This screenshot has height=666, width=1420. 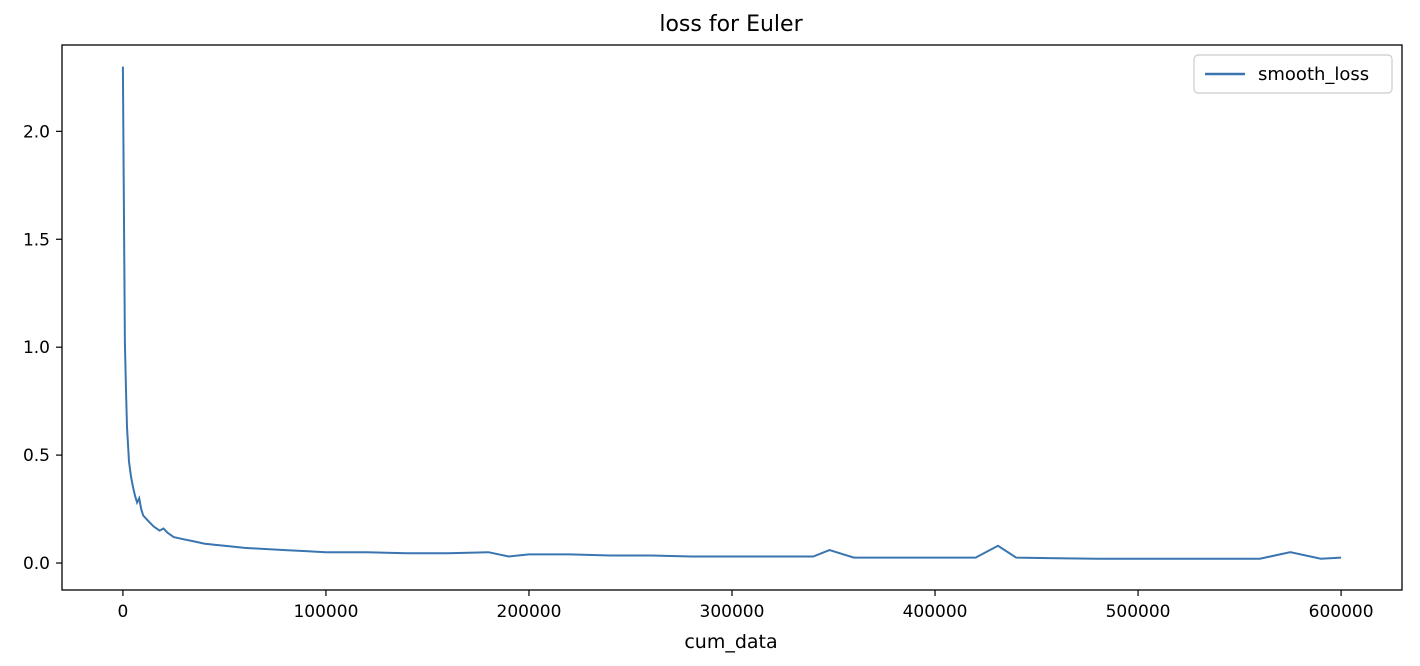 I want to click on x-tick-label: 100000, so click(x=325, y=612).